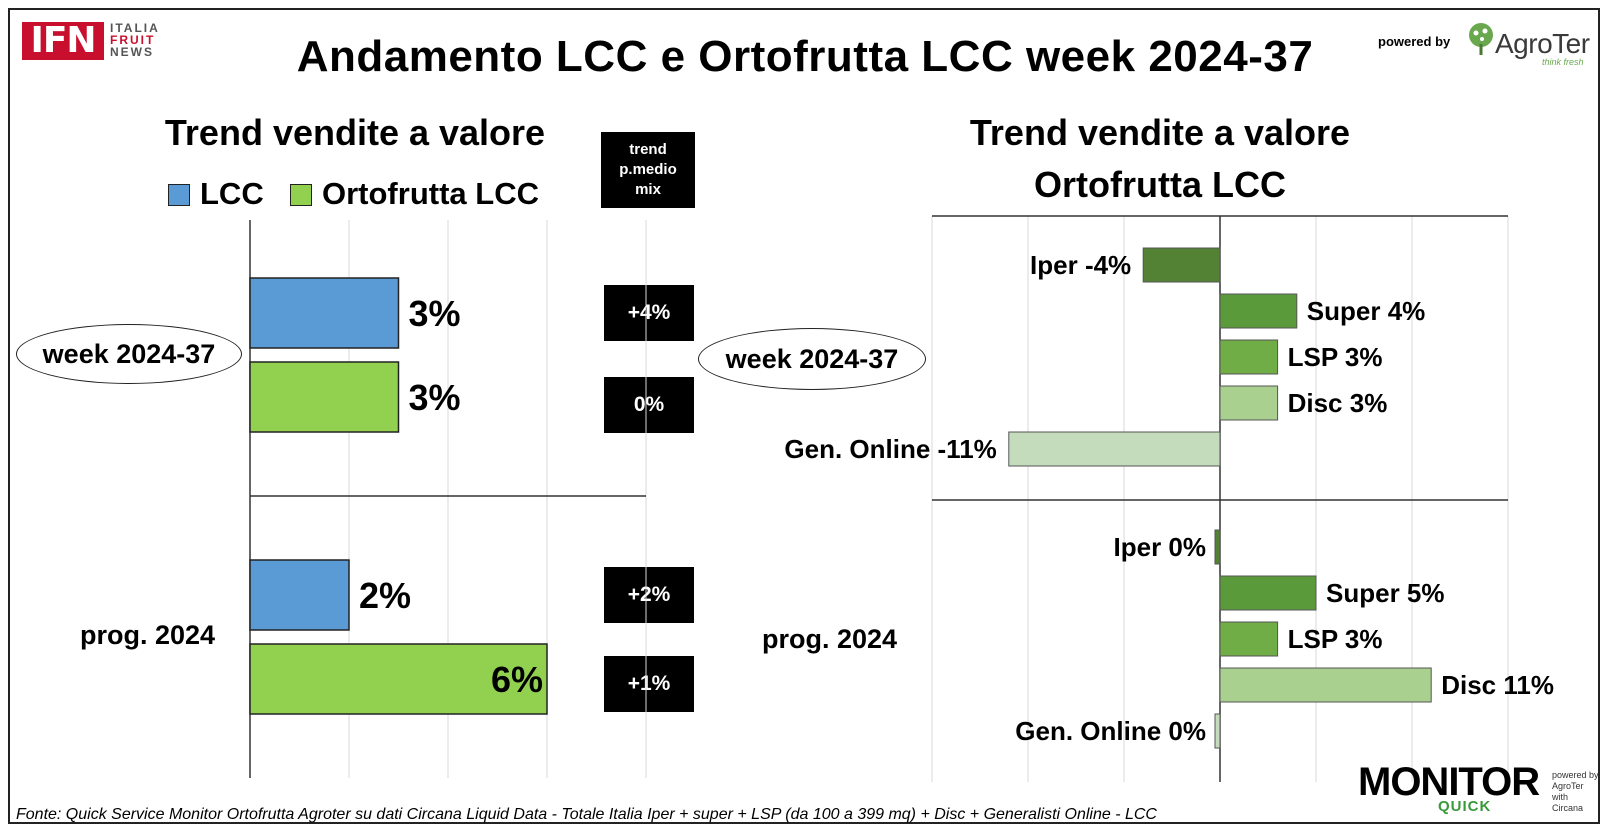 The width and height of the screenshot is (1610, 832). I want to click on bar-value-label: Iper -4%, so click(1080, 265).